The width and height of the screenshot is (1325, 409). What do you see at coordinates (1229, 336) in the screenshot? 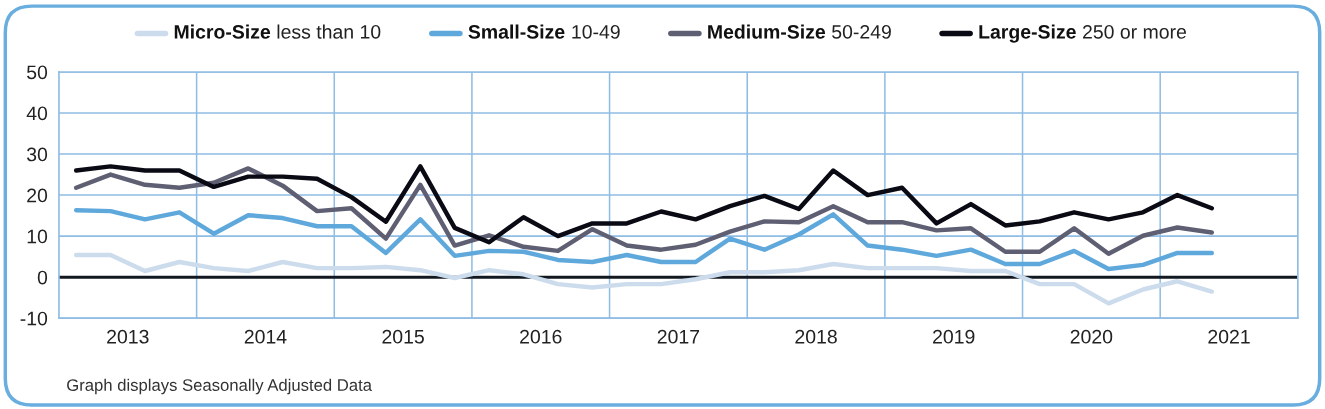
I see `x-tick-label: 2021` at bounding box center [1229, 336].